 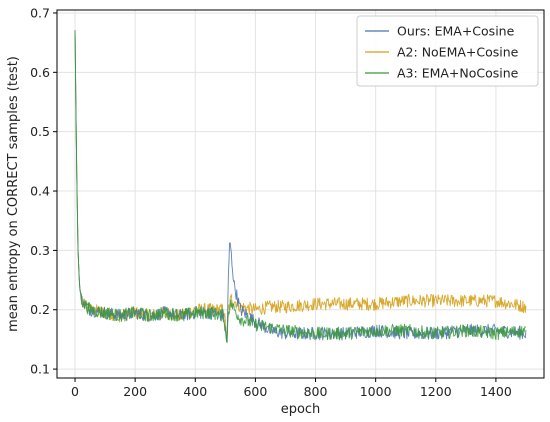 I want to click on x-tick-label: 600, so click(x=255, y=391).